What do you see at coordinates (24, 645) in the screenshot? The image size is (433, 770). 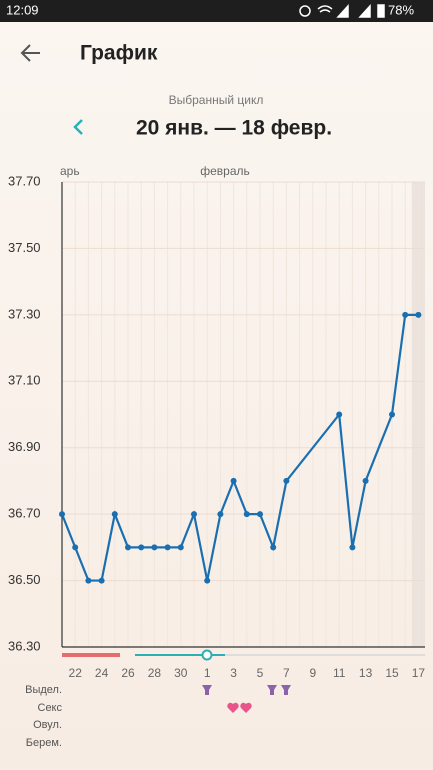 I see `y-tick-label: 36.30` at bounding box center [24, 645].